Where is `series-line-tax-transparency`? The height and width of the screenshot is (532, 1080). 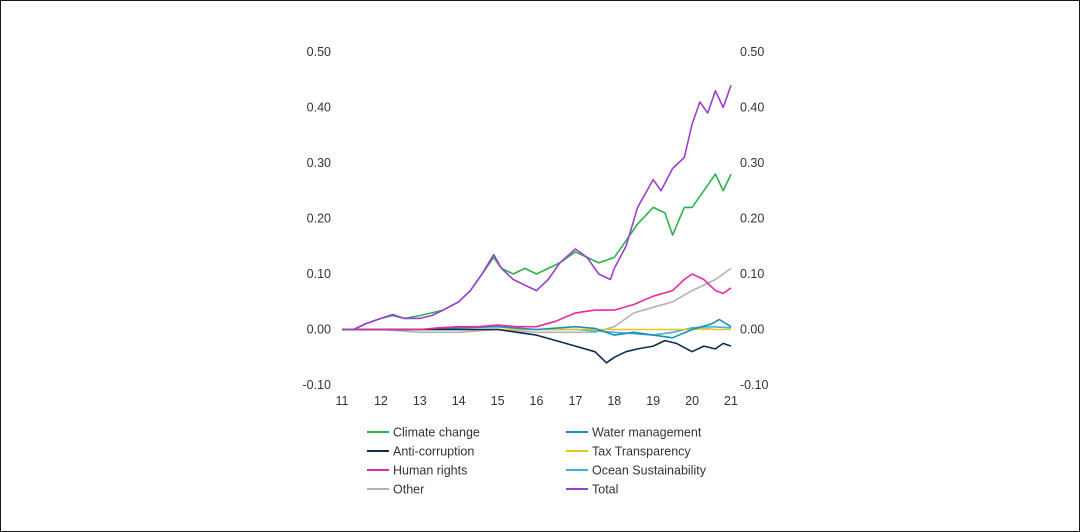
series-line-tax-transparency is located at coordinates (536, 329).